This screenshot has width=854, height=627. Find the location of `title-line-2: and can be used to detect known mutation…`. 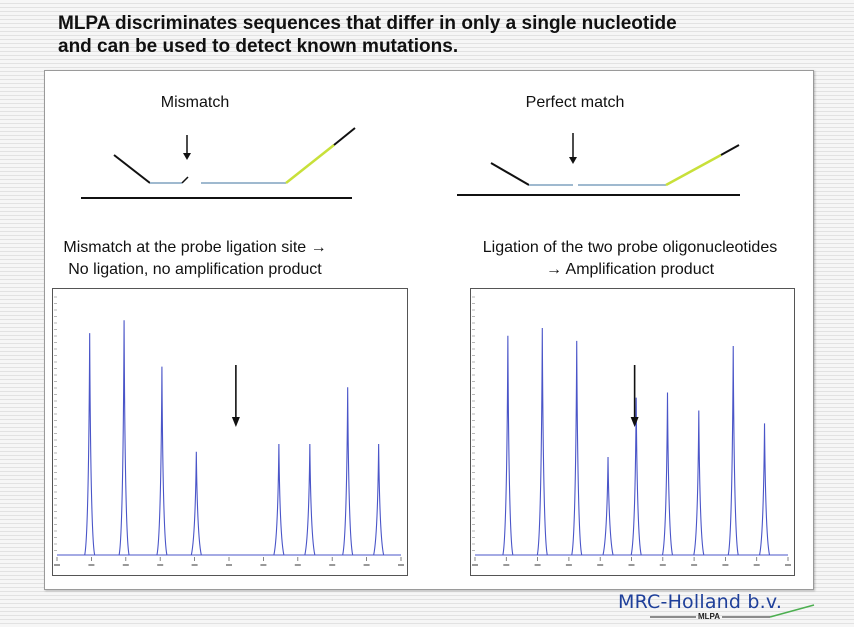

title-line-2: and can be used to detect known mutation… is located at coordinates (258, 46).